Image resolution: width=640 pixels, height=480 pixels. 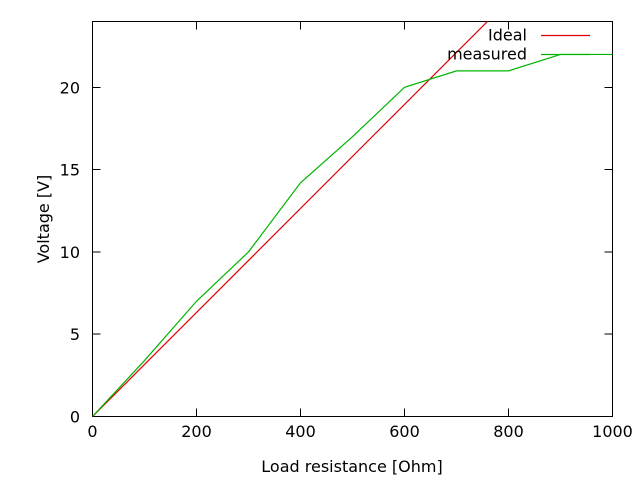 What do you see at coordinates (196, 431) in the screenshot?
I see `x-tick-label: 200` at bounding box center [196, 431].